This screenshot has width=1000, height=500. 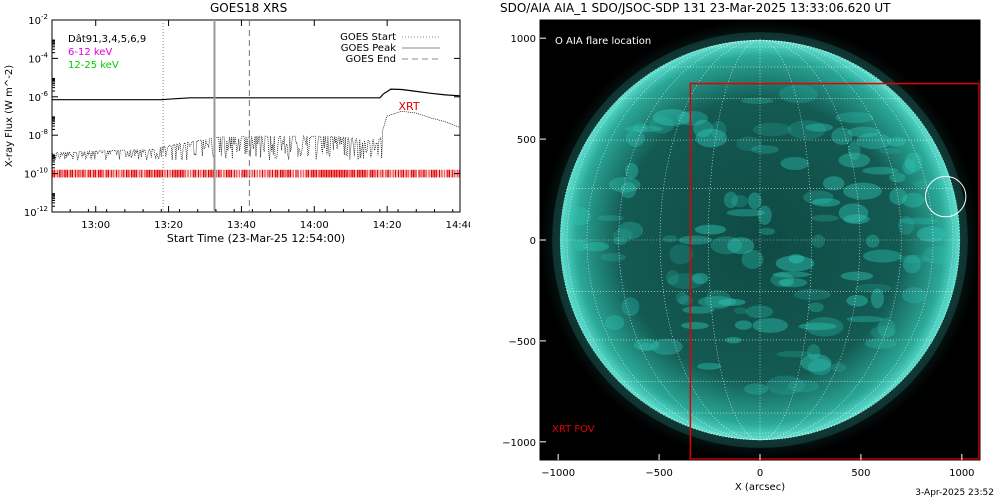 I want to click on x-tick-label: −500, so click(x=658, y=473).